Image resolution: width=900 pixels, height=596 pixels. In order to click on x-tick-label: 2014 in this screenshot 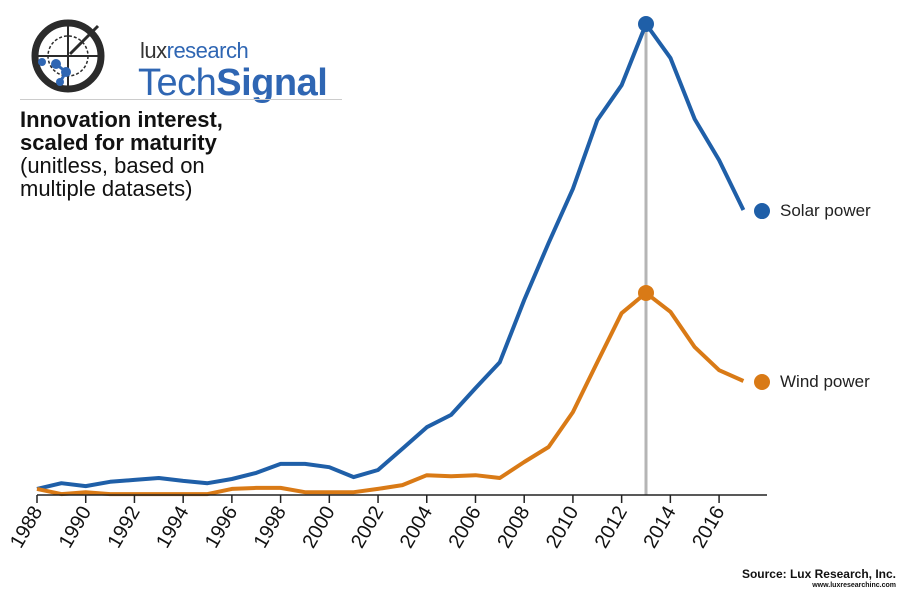, I will do `click(659, 528)`.